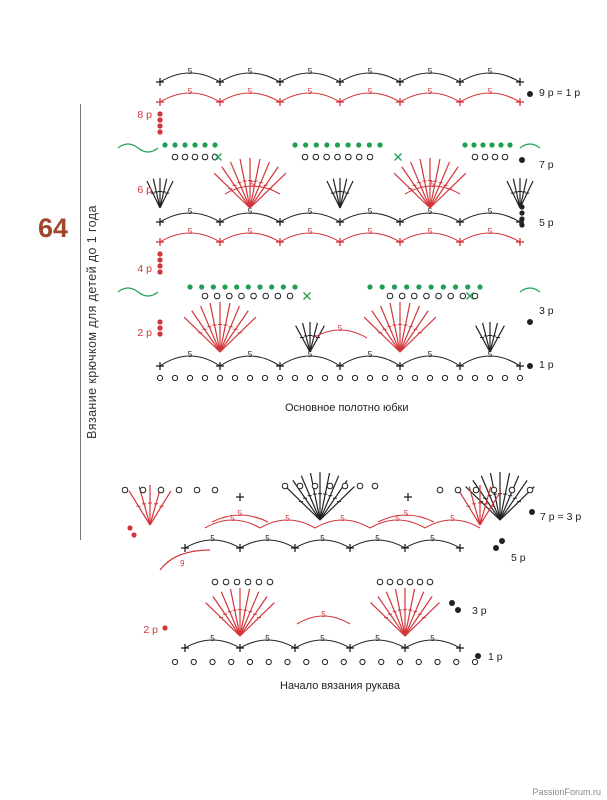  I want to click on row-label: 8 р, so click(144, 115).